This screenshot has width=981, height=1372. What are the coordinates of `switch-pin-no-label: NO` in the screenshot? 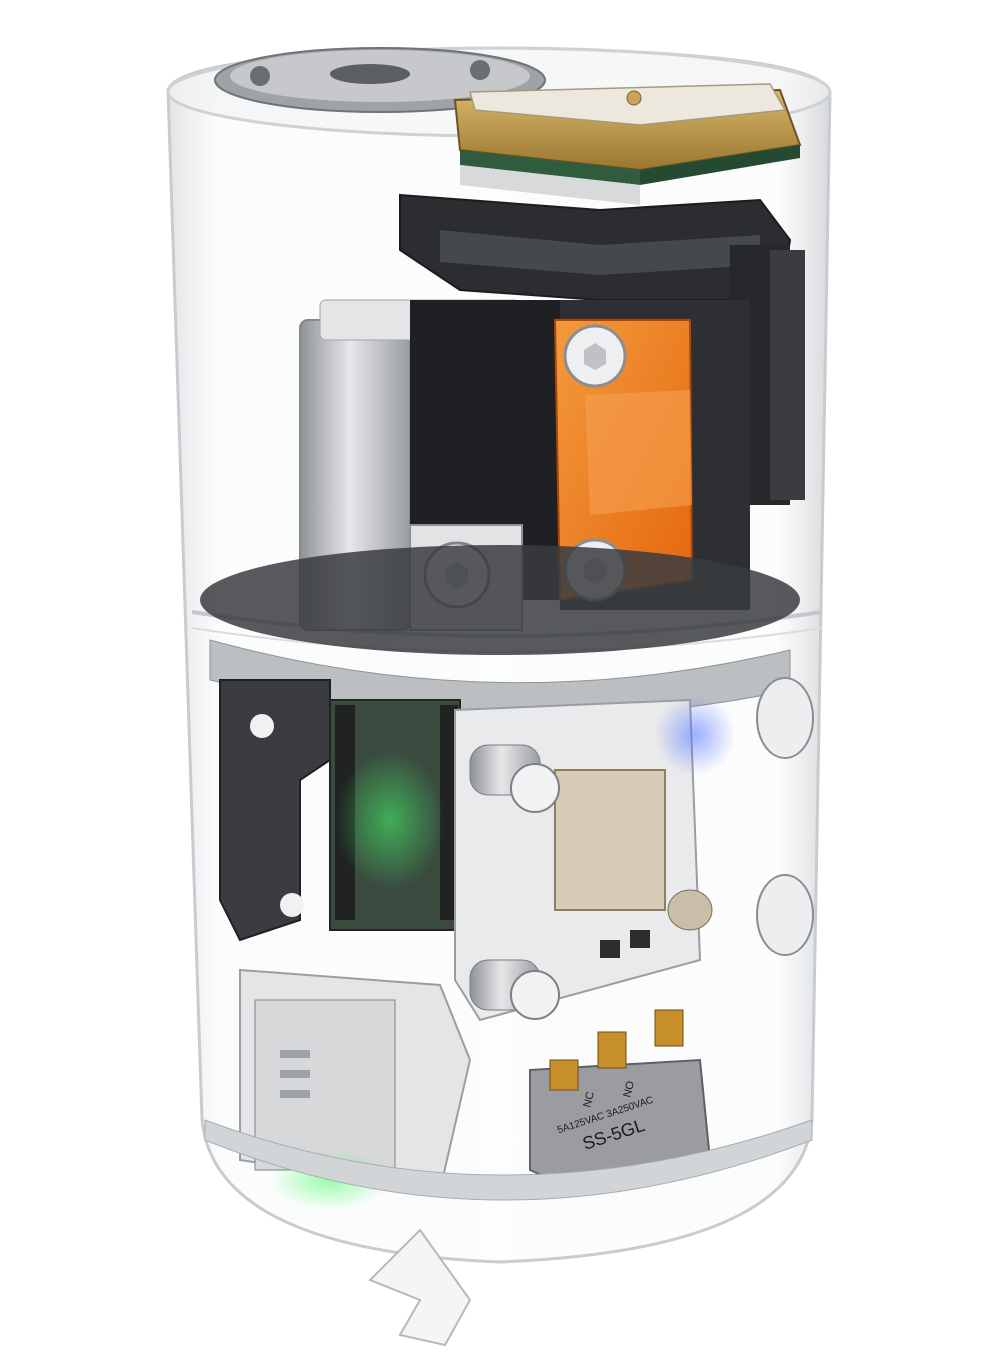 It's located at (629, 1088).